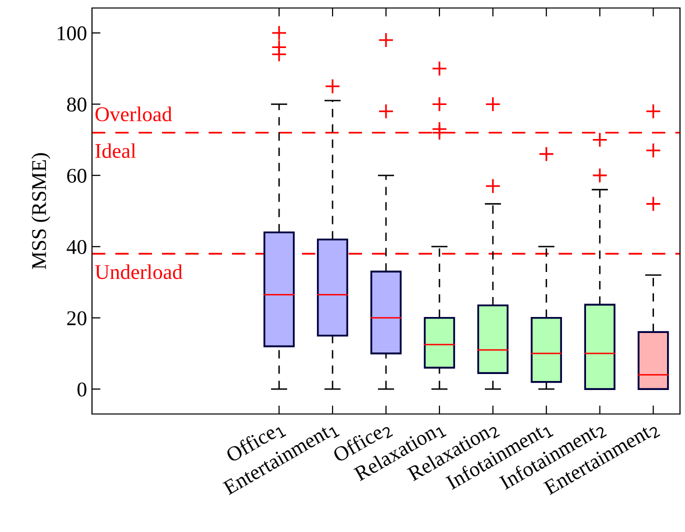 The image size is (685, 532). Describe the element at coordinates (82, 389) in the screenshot. I see `y-tick-label: 0` at that location.